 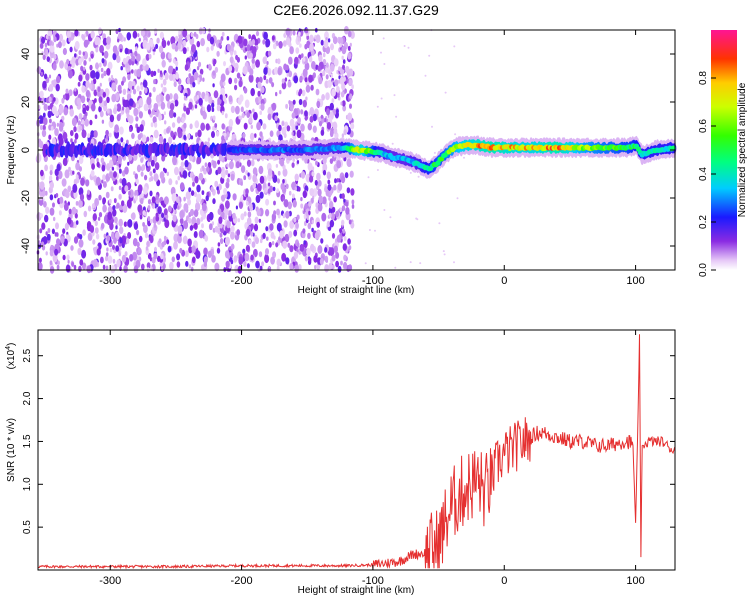 What do you see at coordinates (11, 359) in the screenshot?
I see `snr-scale-base: (x10` at bounding box center [11, 359].